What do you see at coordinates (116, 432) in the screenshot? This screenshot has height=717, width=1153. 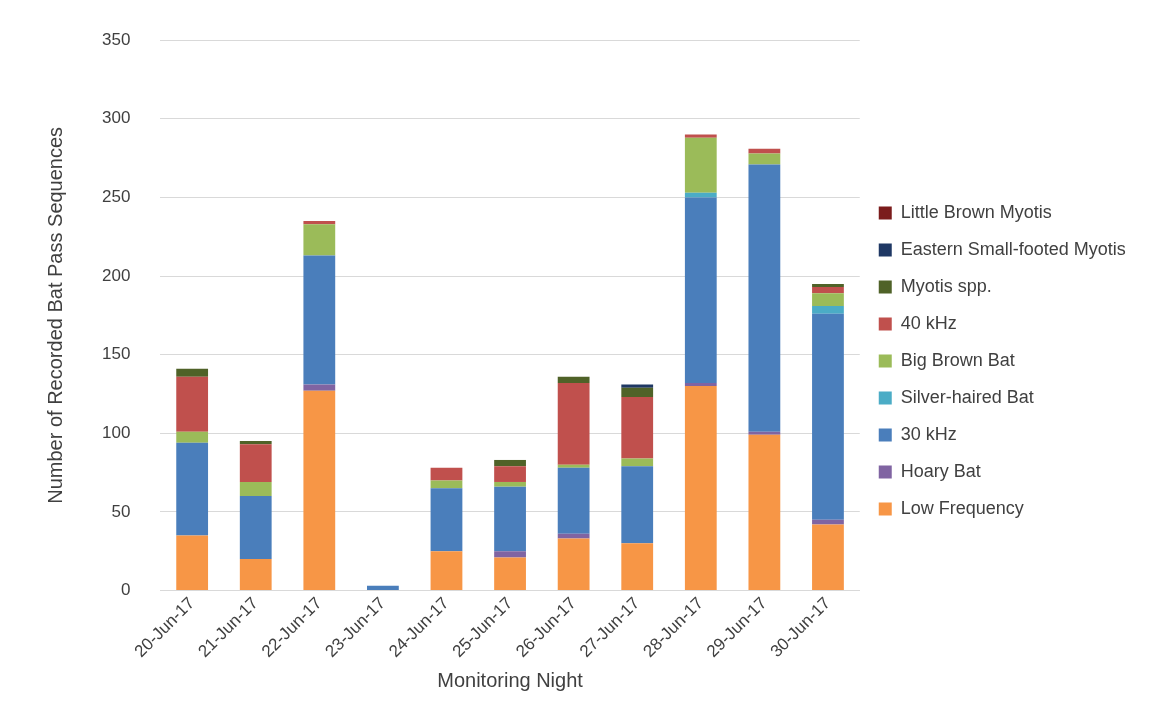 I see `y-tick-label: 100` at bounding box center [116, 432].